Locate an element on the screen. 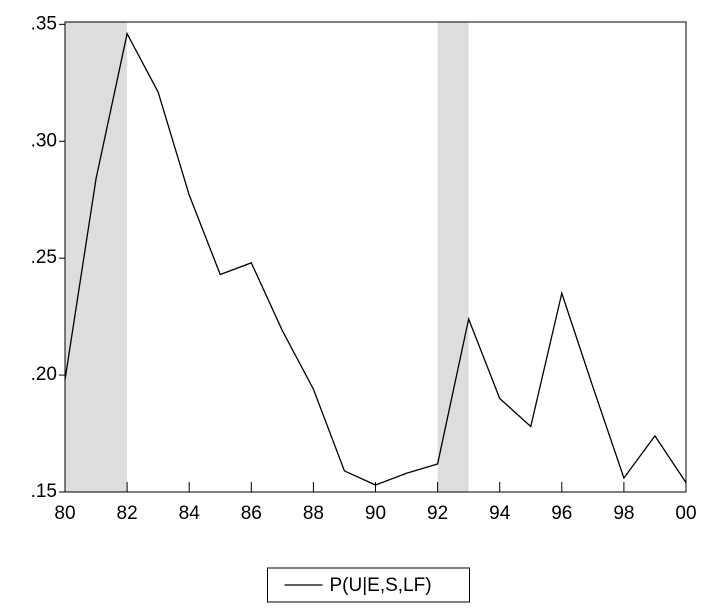  x-tick-label: 94 is located at coordinates (500, 513).